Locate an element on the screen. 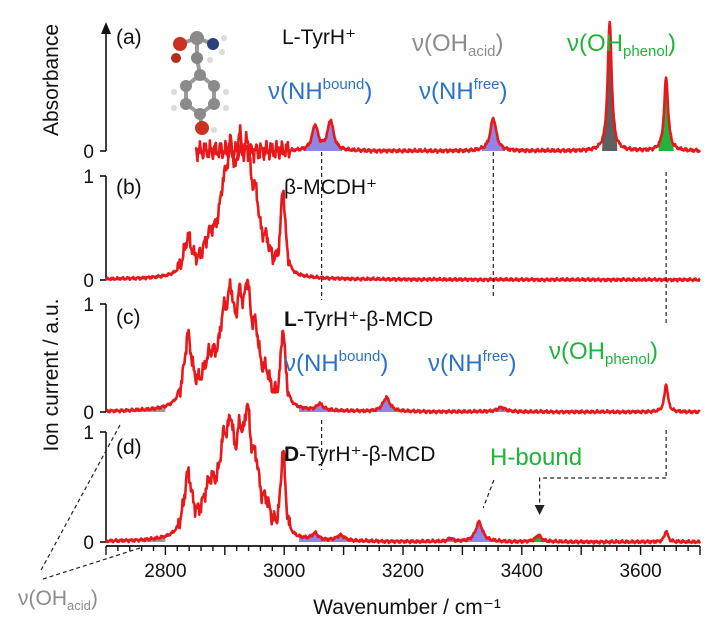 The height and width of the screenshot is (630, 725). annot-c-oh-phenol: ν(OHphenol) is located at coordinates (603, 353).